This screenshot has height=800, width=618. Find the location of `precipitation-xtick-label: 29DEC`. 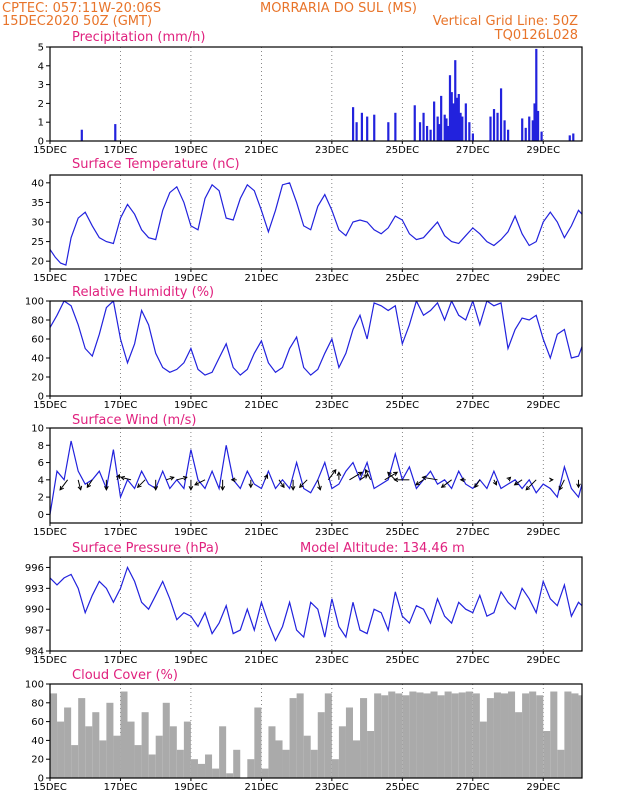

precipitation-xtick-label: 29DEC is located at coordinates (543, 150).